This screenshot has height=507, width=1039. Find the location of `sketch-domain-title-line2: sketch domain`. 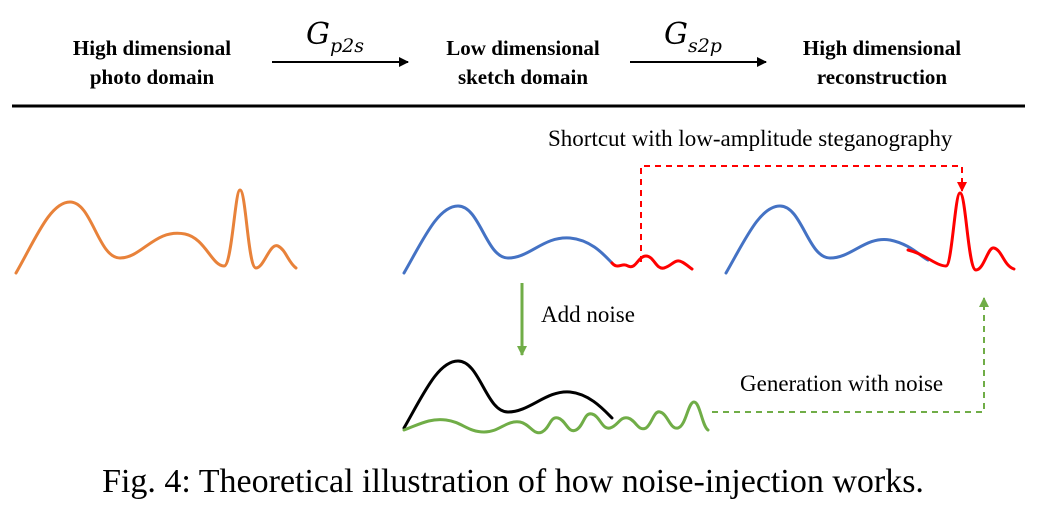

sketch-domain-title-line2: sketch domain is located at coordinates (523, 77).